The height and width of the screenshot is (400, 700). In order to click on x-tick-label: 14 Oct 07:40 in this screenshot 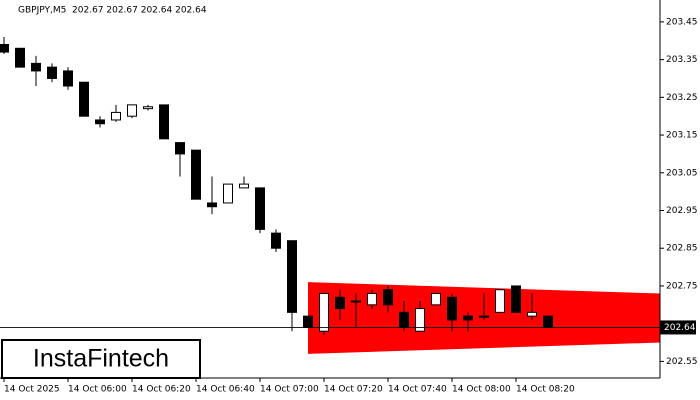, I will do `click(417, 390)`.